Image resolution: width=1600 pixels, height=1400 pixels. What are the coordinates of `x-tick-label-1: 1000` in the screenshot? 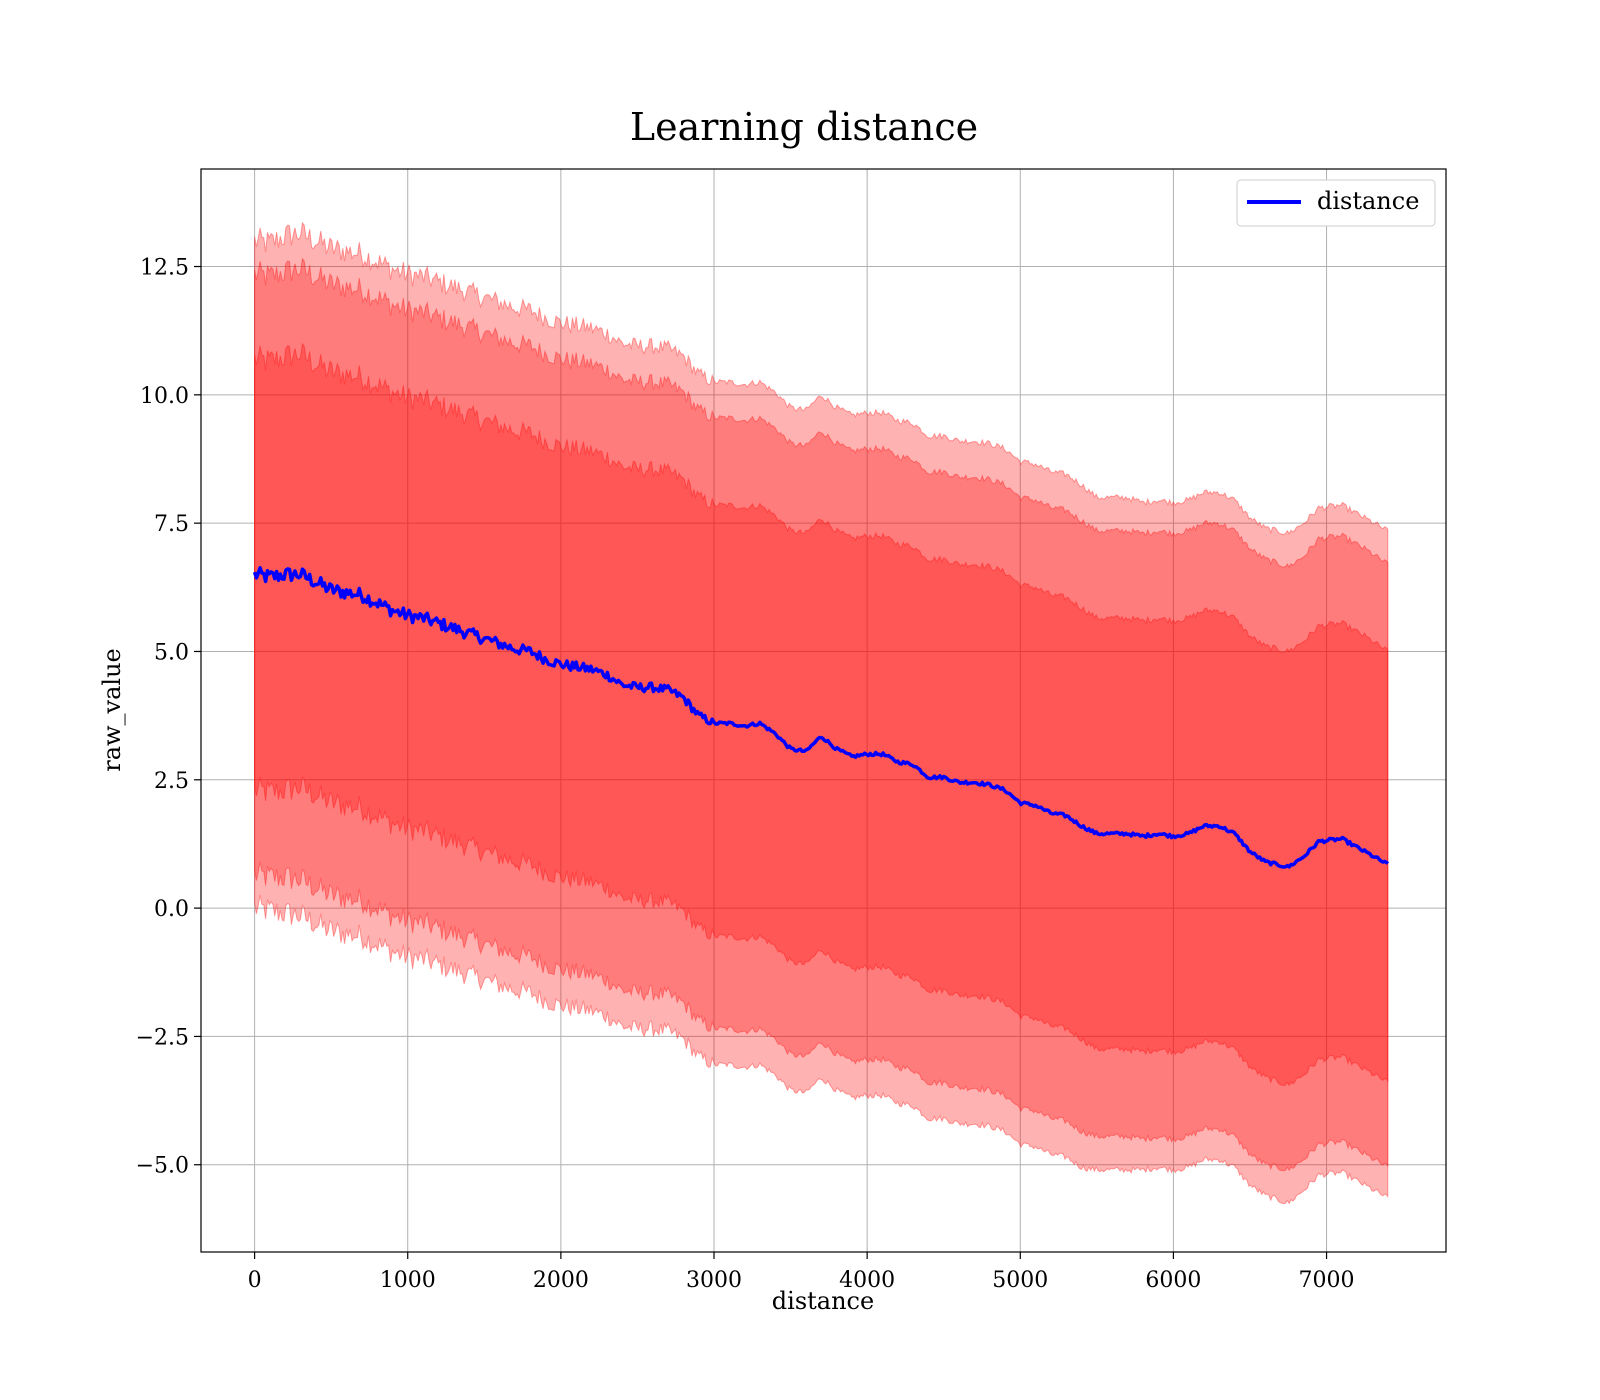 It's located at (408, 1280).